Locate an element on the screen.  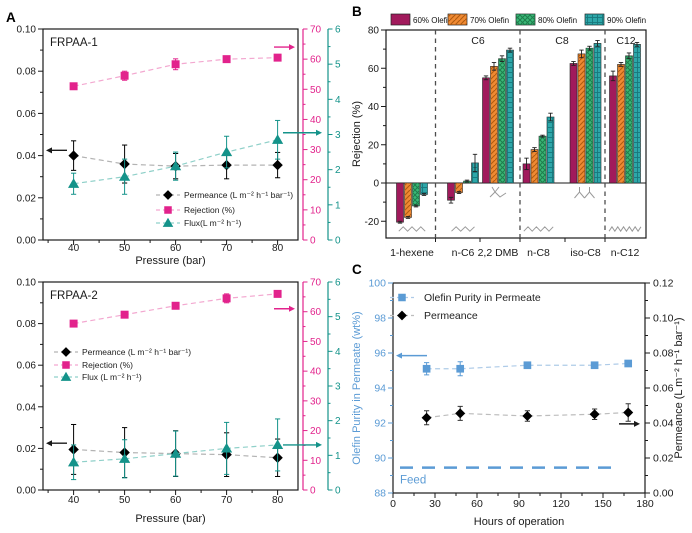
svg-text: 98 is located at coordinates (380, 319).